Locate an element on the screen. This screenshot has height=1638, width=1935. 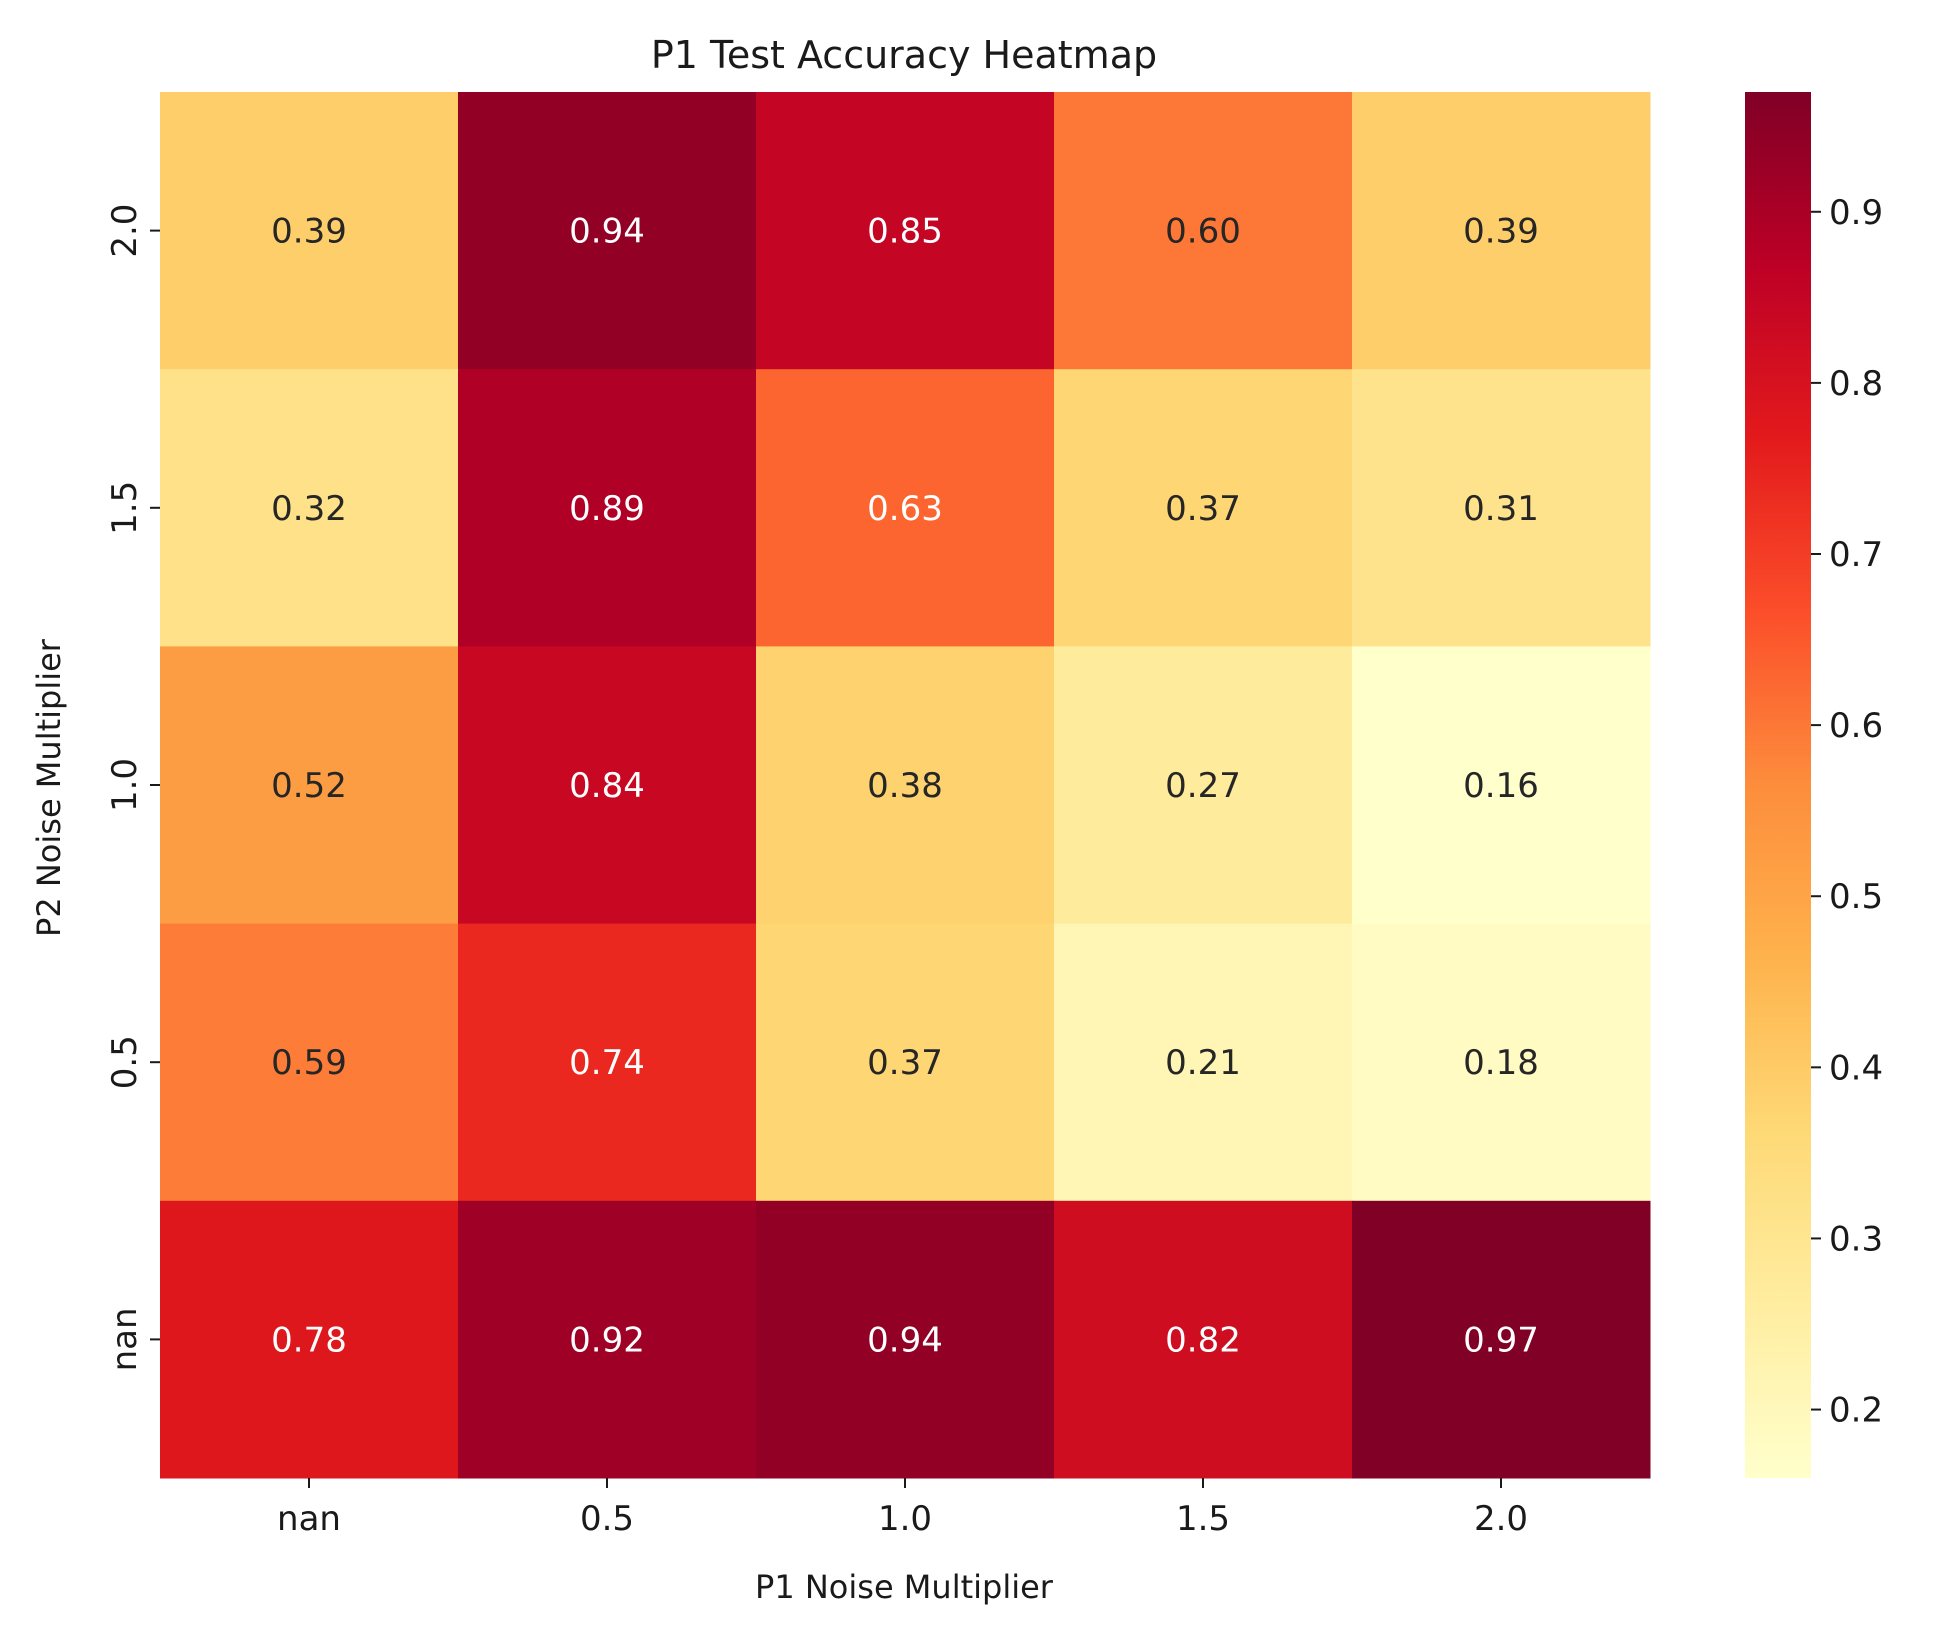
x-axis: nan 0.5 1.0 1.5 2.0 is located at coordinates (902, 1508).